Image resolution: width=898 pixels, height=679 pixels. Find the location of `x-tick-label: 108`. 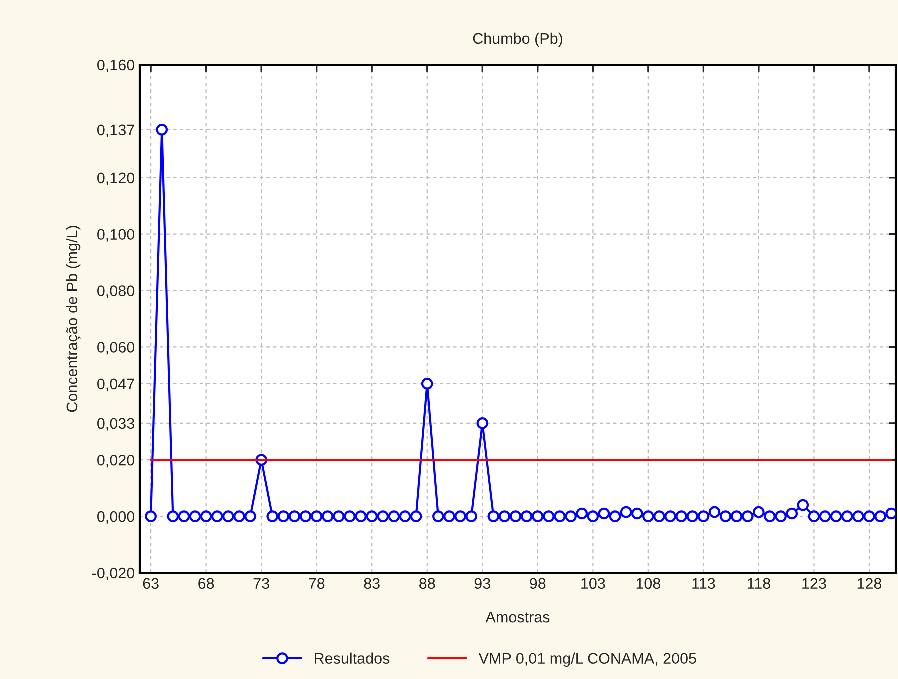

x-tick-label: 108 is located at coordinates (648, 584).